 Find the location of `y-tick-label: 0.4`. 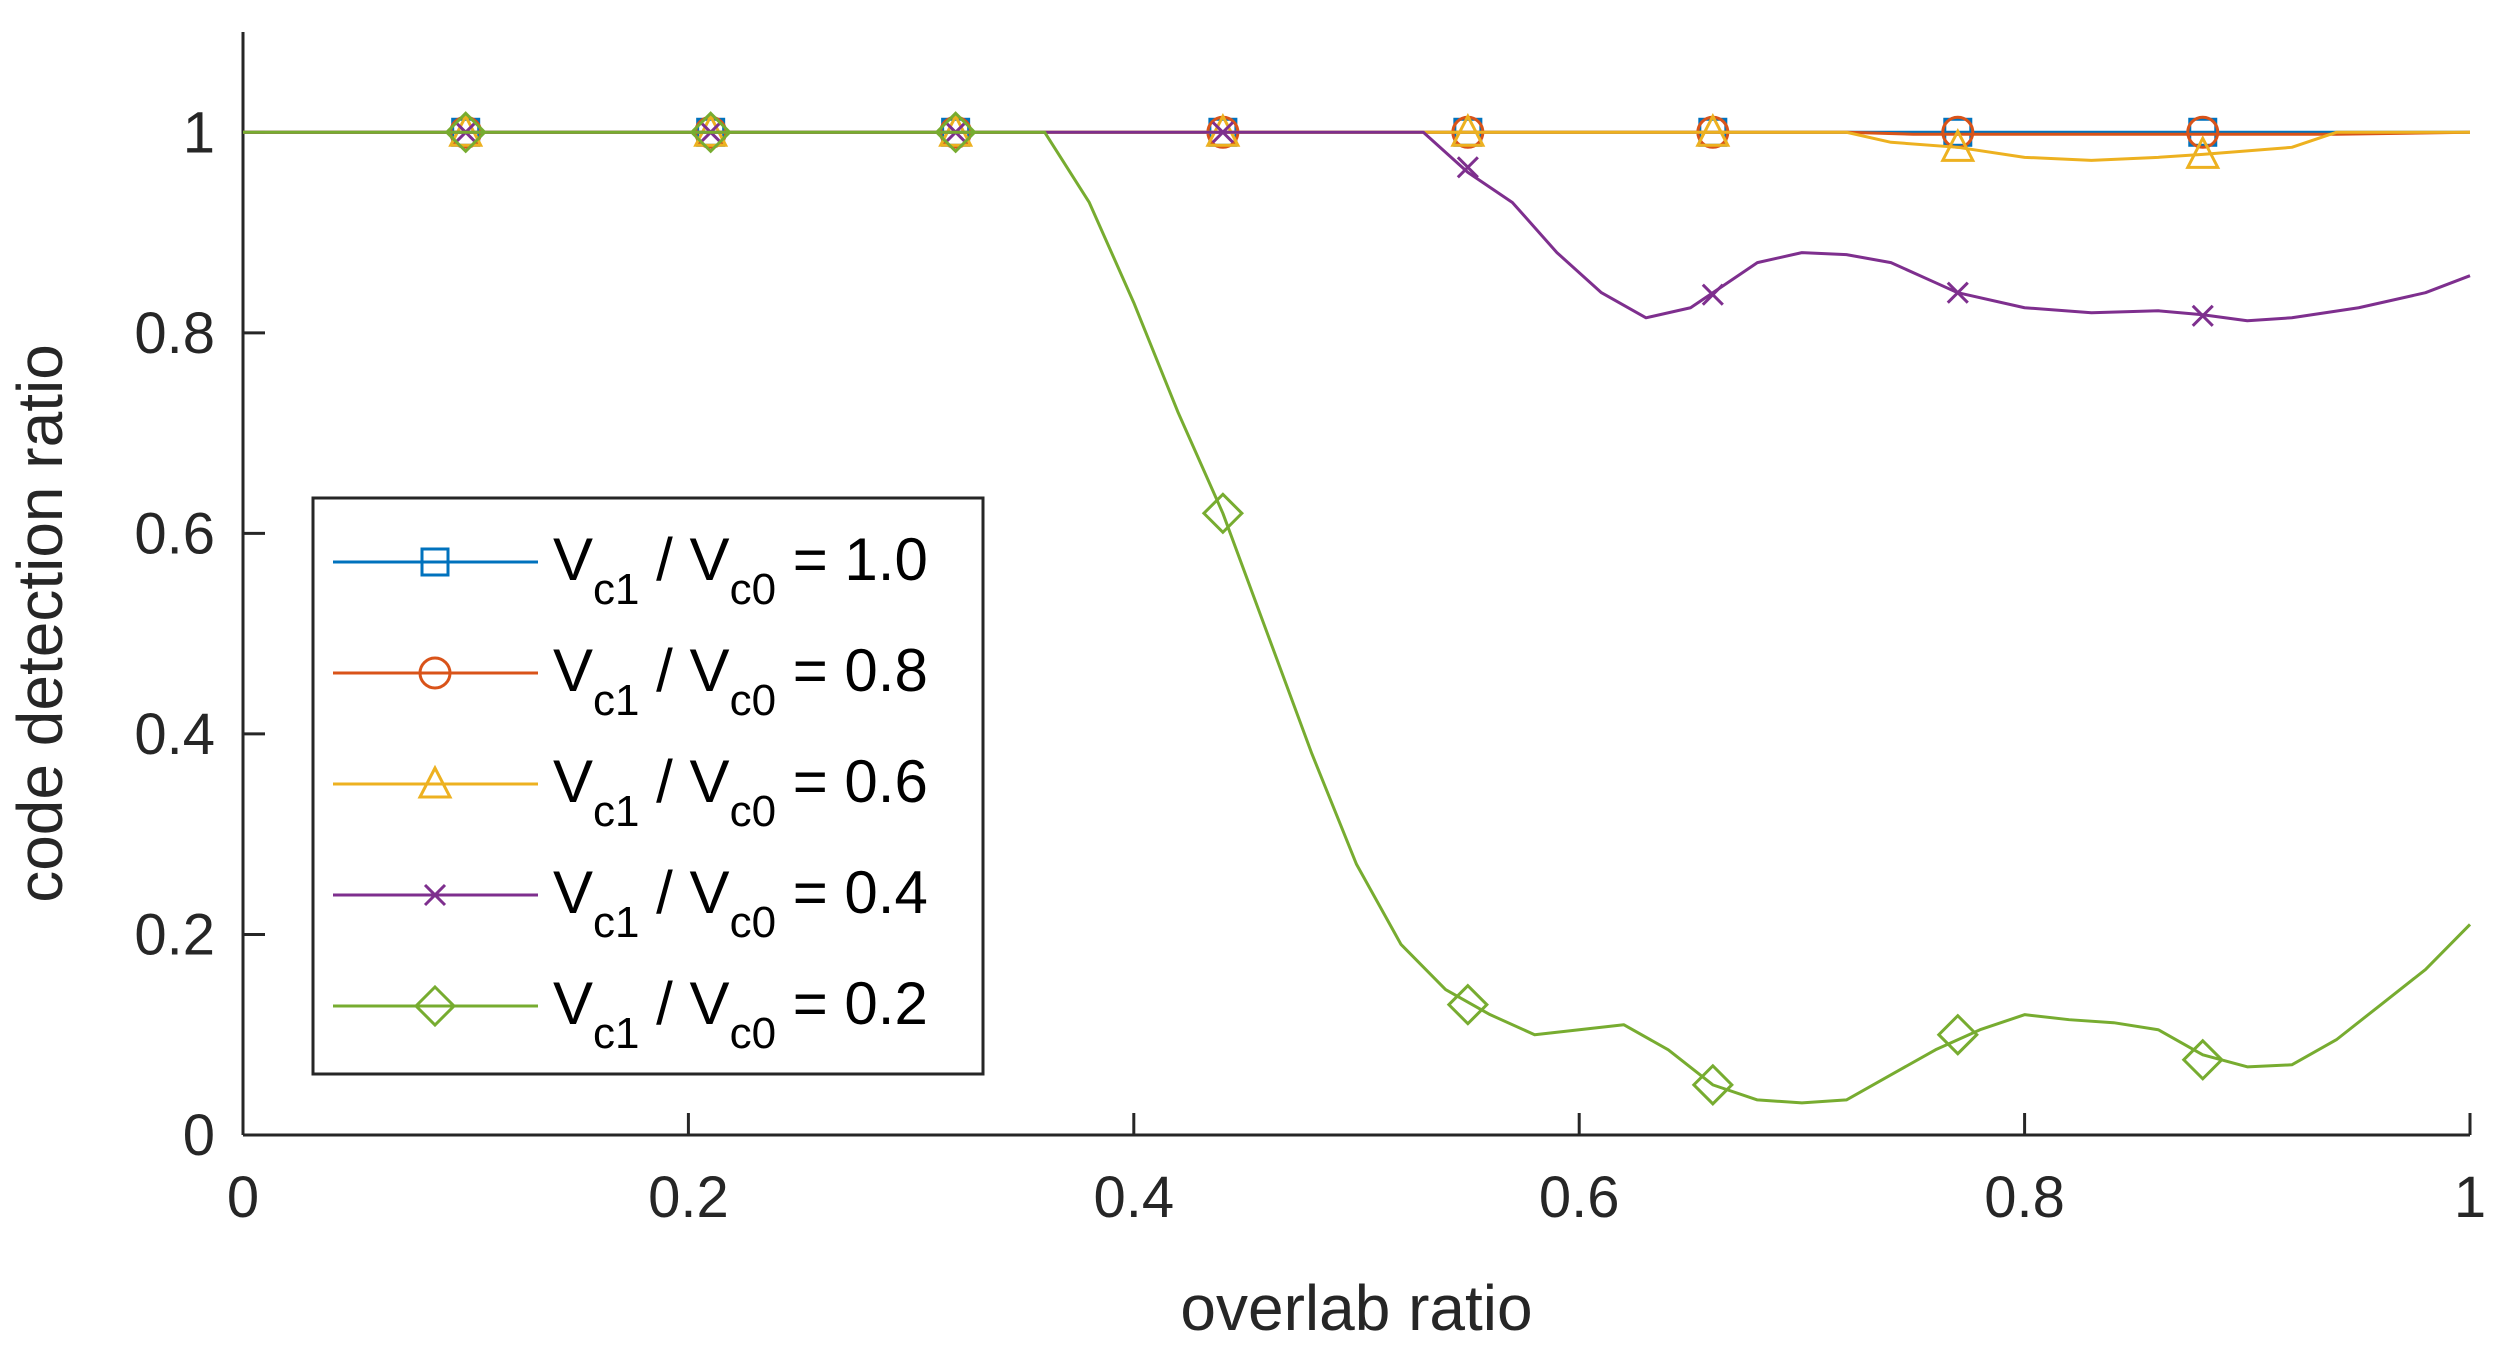

y-tick-label: 0.4 is located at coordinates (174, 734).